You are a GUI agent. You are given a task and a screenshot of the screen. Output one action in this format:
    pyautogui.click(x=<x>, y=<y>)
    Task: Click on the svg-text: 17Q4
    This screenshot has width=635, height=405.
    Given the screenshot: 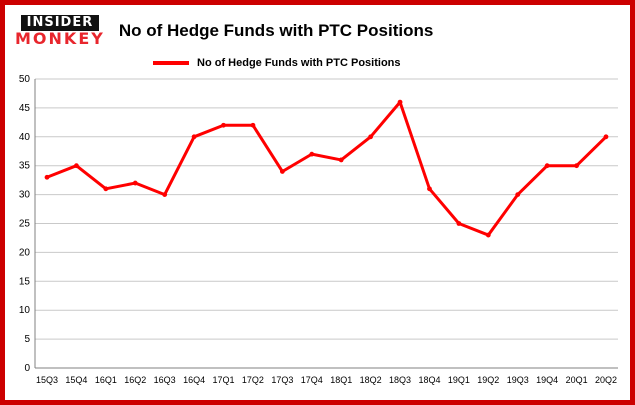 What is the action you would take?
    pyautogui.click(x=312, y=380)
    